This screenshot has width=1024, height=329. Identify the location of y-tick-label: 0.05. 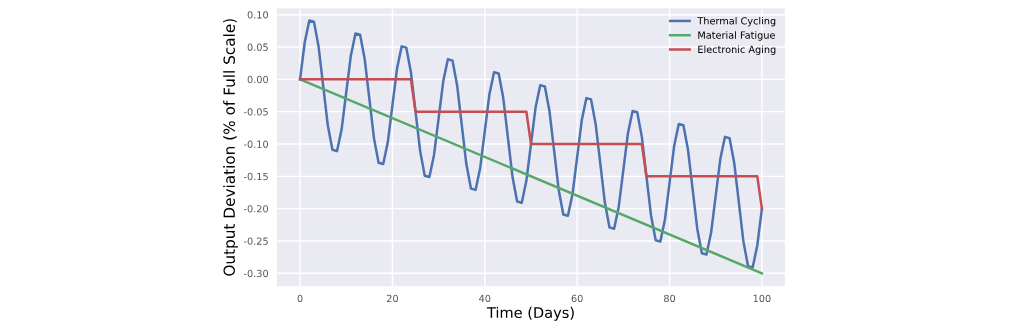
(257, 47).